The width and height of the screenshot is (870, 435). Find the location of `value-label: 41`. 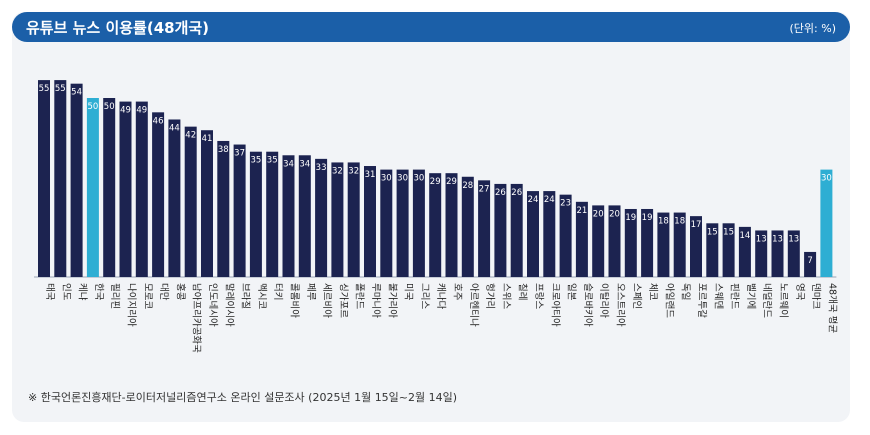

value-label: 41 is located at coordinates (207, 139).